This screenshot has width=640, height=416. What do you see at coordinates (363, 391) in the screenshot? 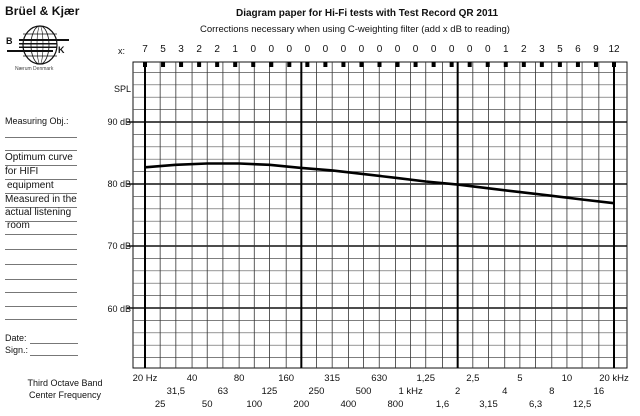
I see `frequency-label: 500` at bounding box center [363, 391].